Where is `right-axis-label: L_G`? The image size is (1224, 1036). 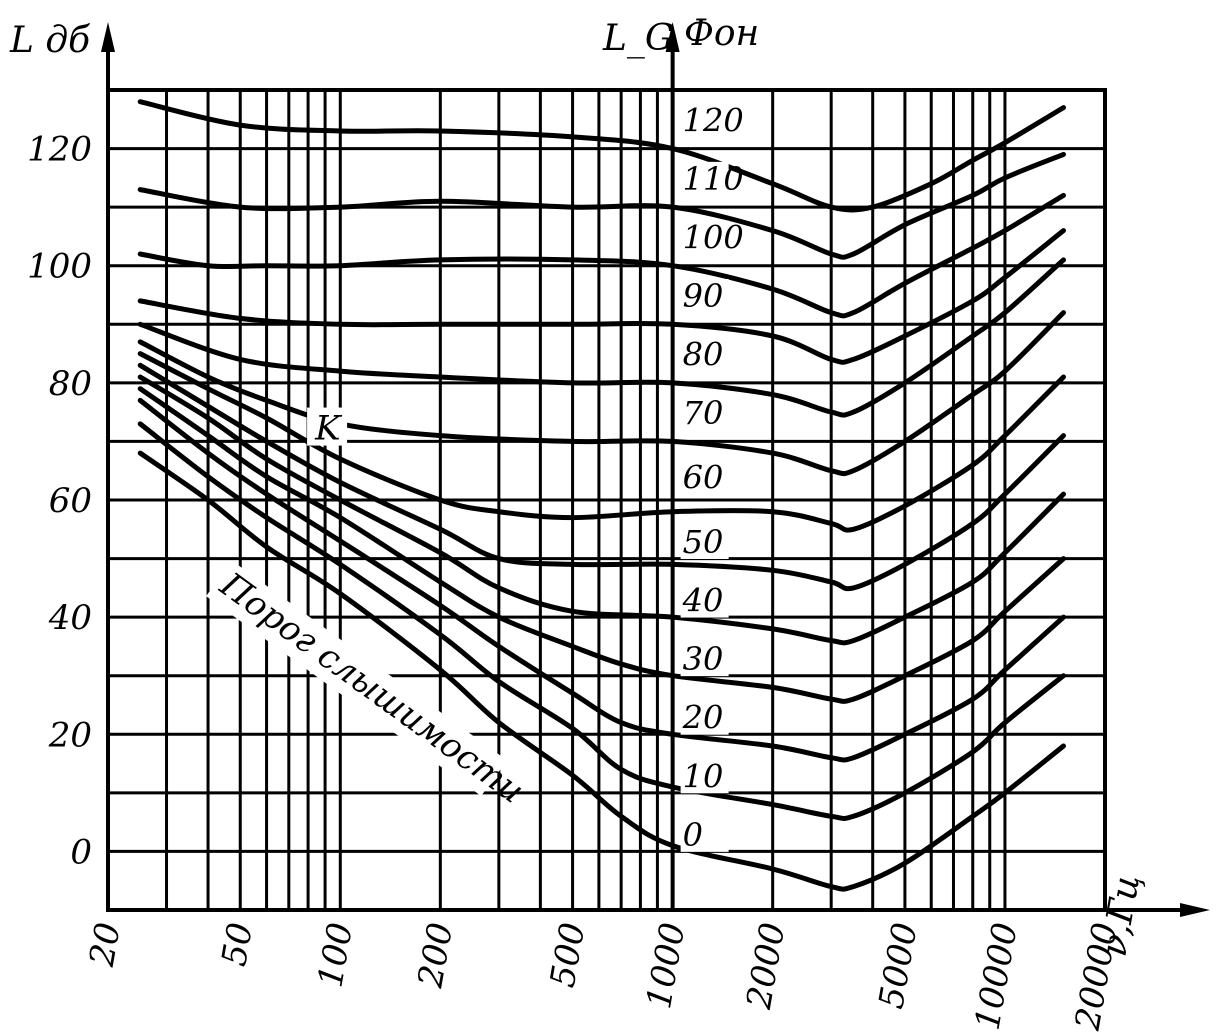
right-axis-label: L_G is located at coordinates (638, 38).